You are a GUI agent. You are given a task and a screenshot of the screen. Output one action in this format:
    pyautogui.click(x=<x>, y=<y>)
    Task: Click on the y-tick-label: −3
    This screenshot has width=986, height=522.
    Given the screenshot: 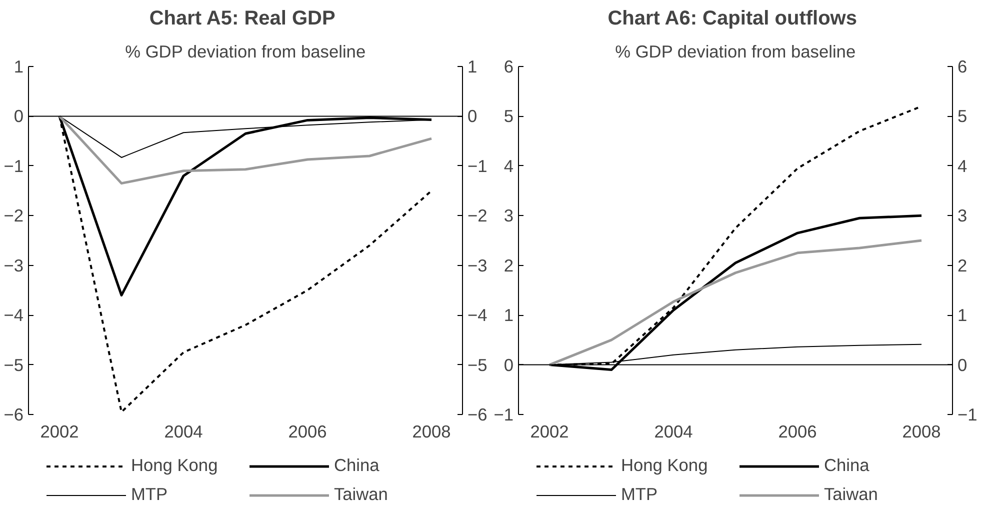 What is the action you would take?
    pyautogui.click(x=478, y=265)
    